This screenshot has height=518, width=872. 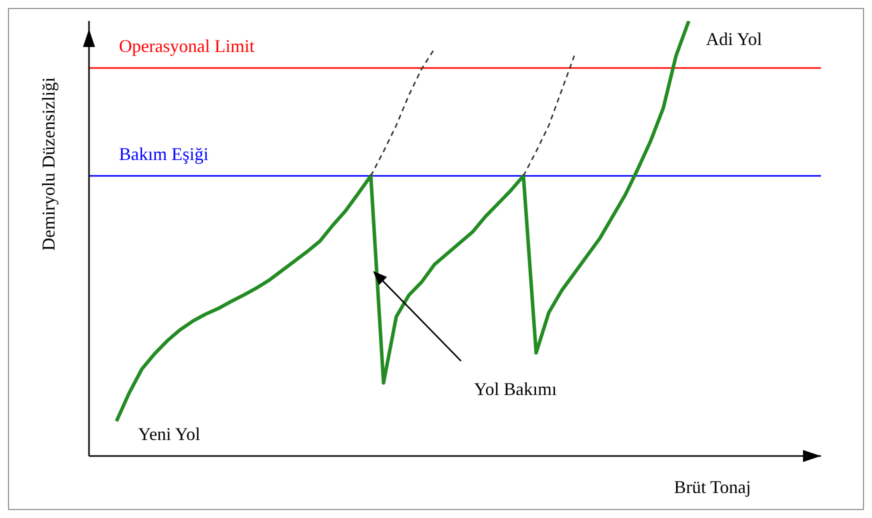 I want to click on ref-line-label: Operasyonal Limit, so click(x=186, y=46).